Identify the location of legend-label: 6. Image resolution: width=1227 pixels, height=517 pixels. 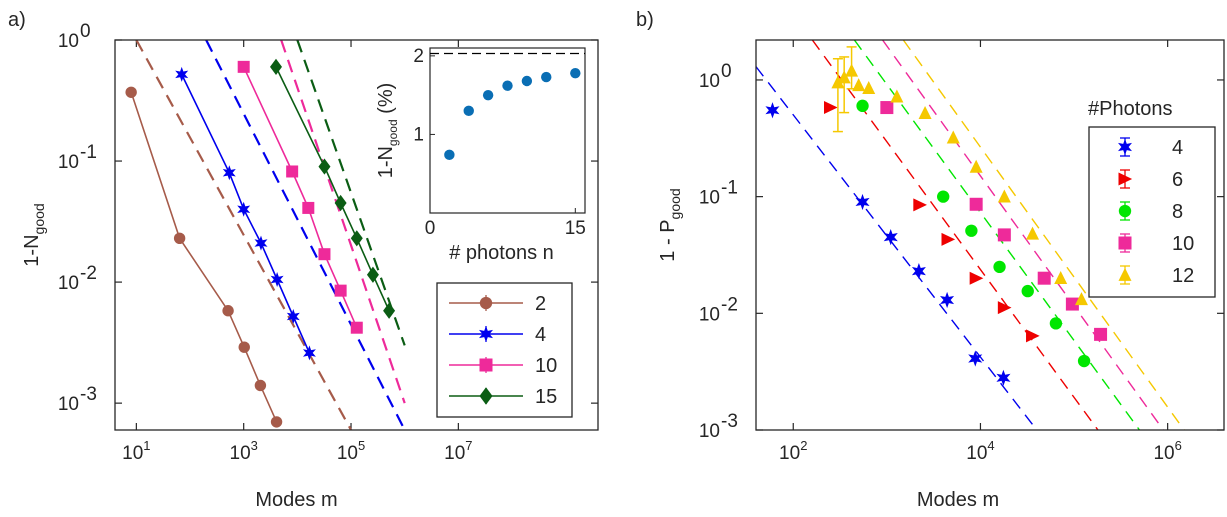
(1177, 180).